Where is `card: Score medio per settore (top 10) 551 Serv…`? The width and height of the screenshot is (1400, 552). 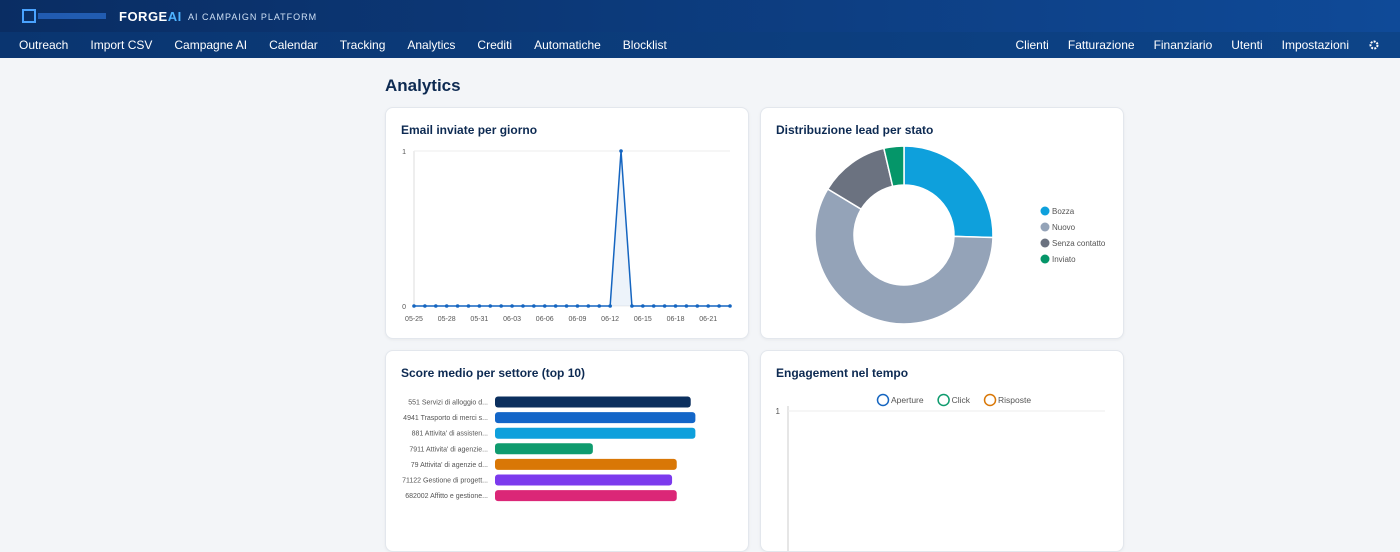
card: Score medio per settore (top 10) 551 Serv… is located at coordinates (567, 451).